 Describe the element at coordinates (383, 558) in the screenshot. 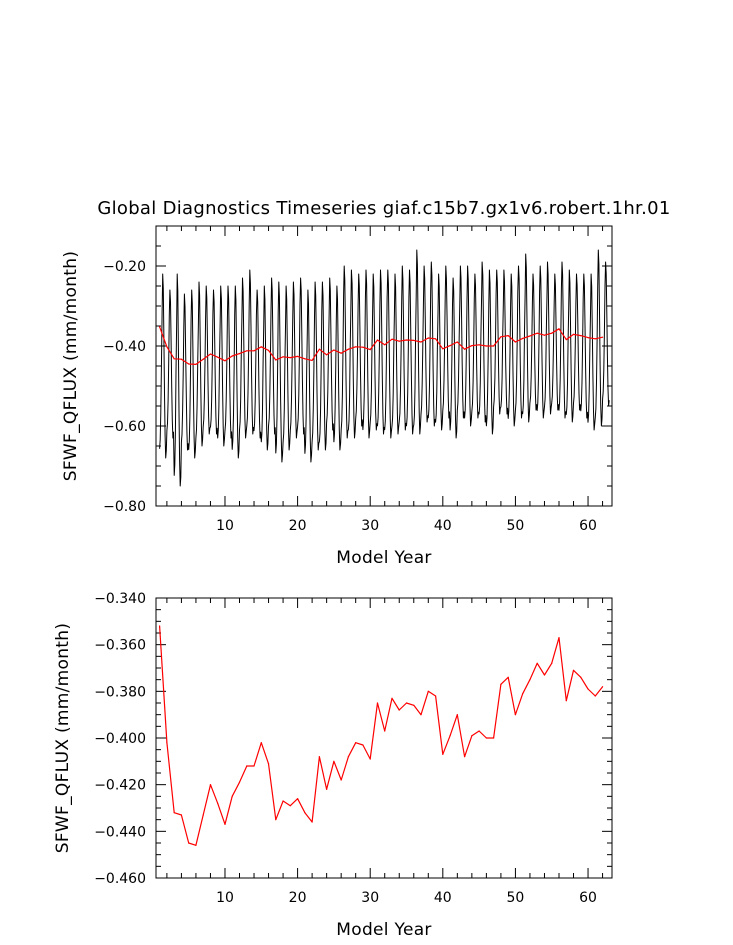

I see `top-x-axis-label: Model Year` at that location.